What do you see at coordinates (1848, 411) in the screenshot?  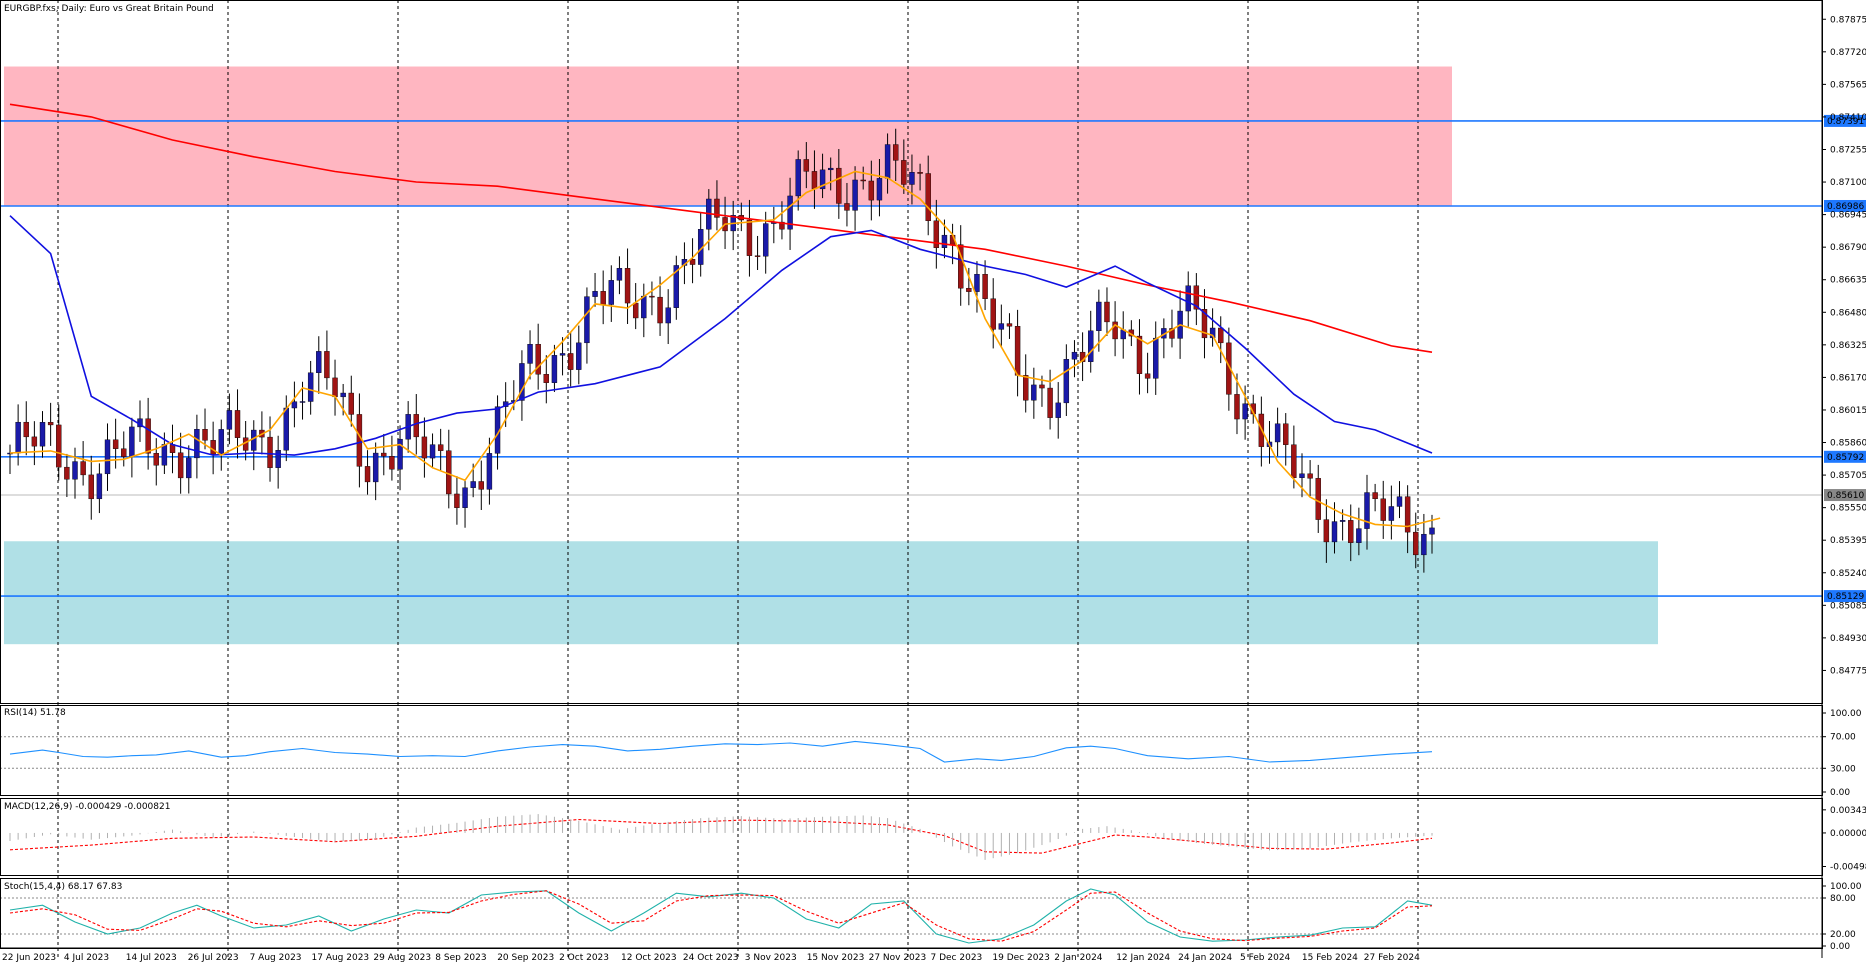 I see `price-tick-label: 0.86015` at bounding box center [1848, 411].